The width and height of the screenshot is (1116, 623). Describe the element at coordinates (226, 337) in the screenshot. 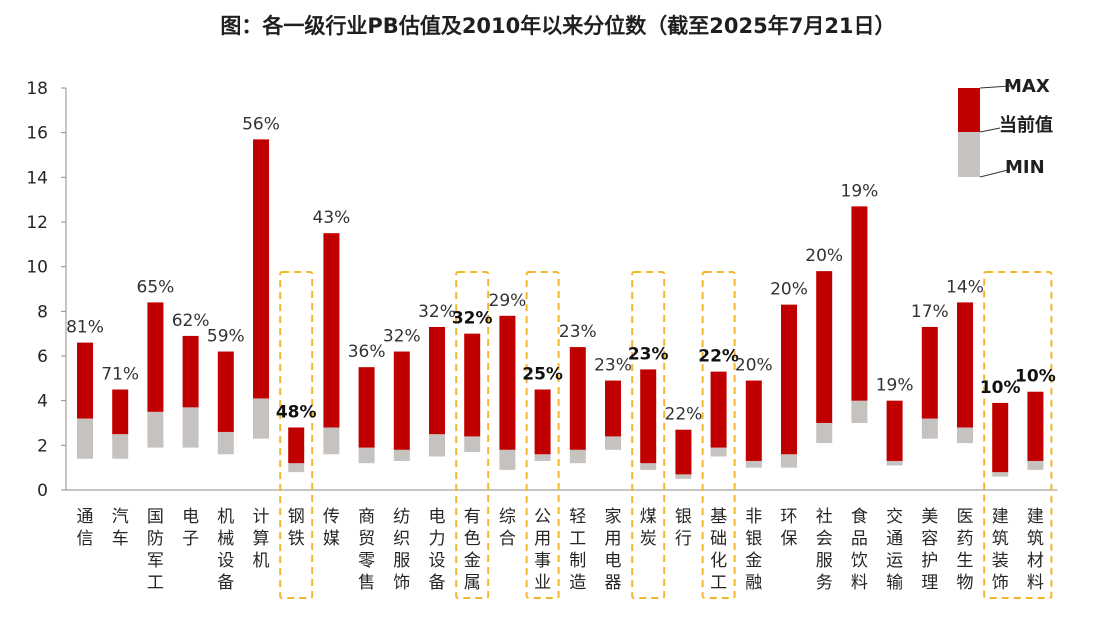

I see `percentile-label: 59%` at that location.